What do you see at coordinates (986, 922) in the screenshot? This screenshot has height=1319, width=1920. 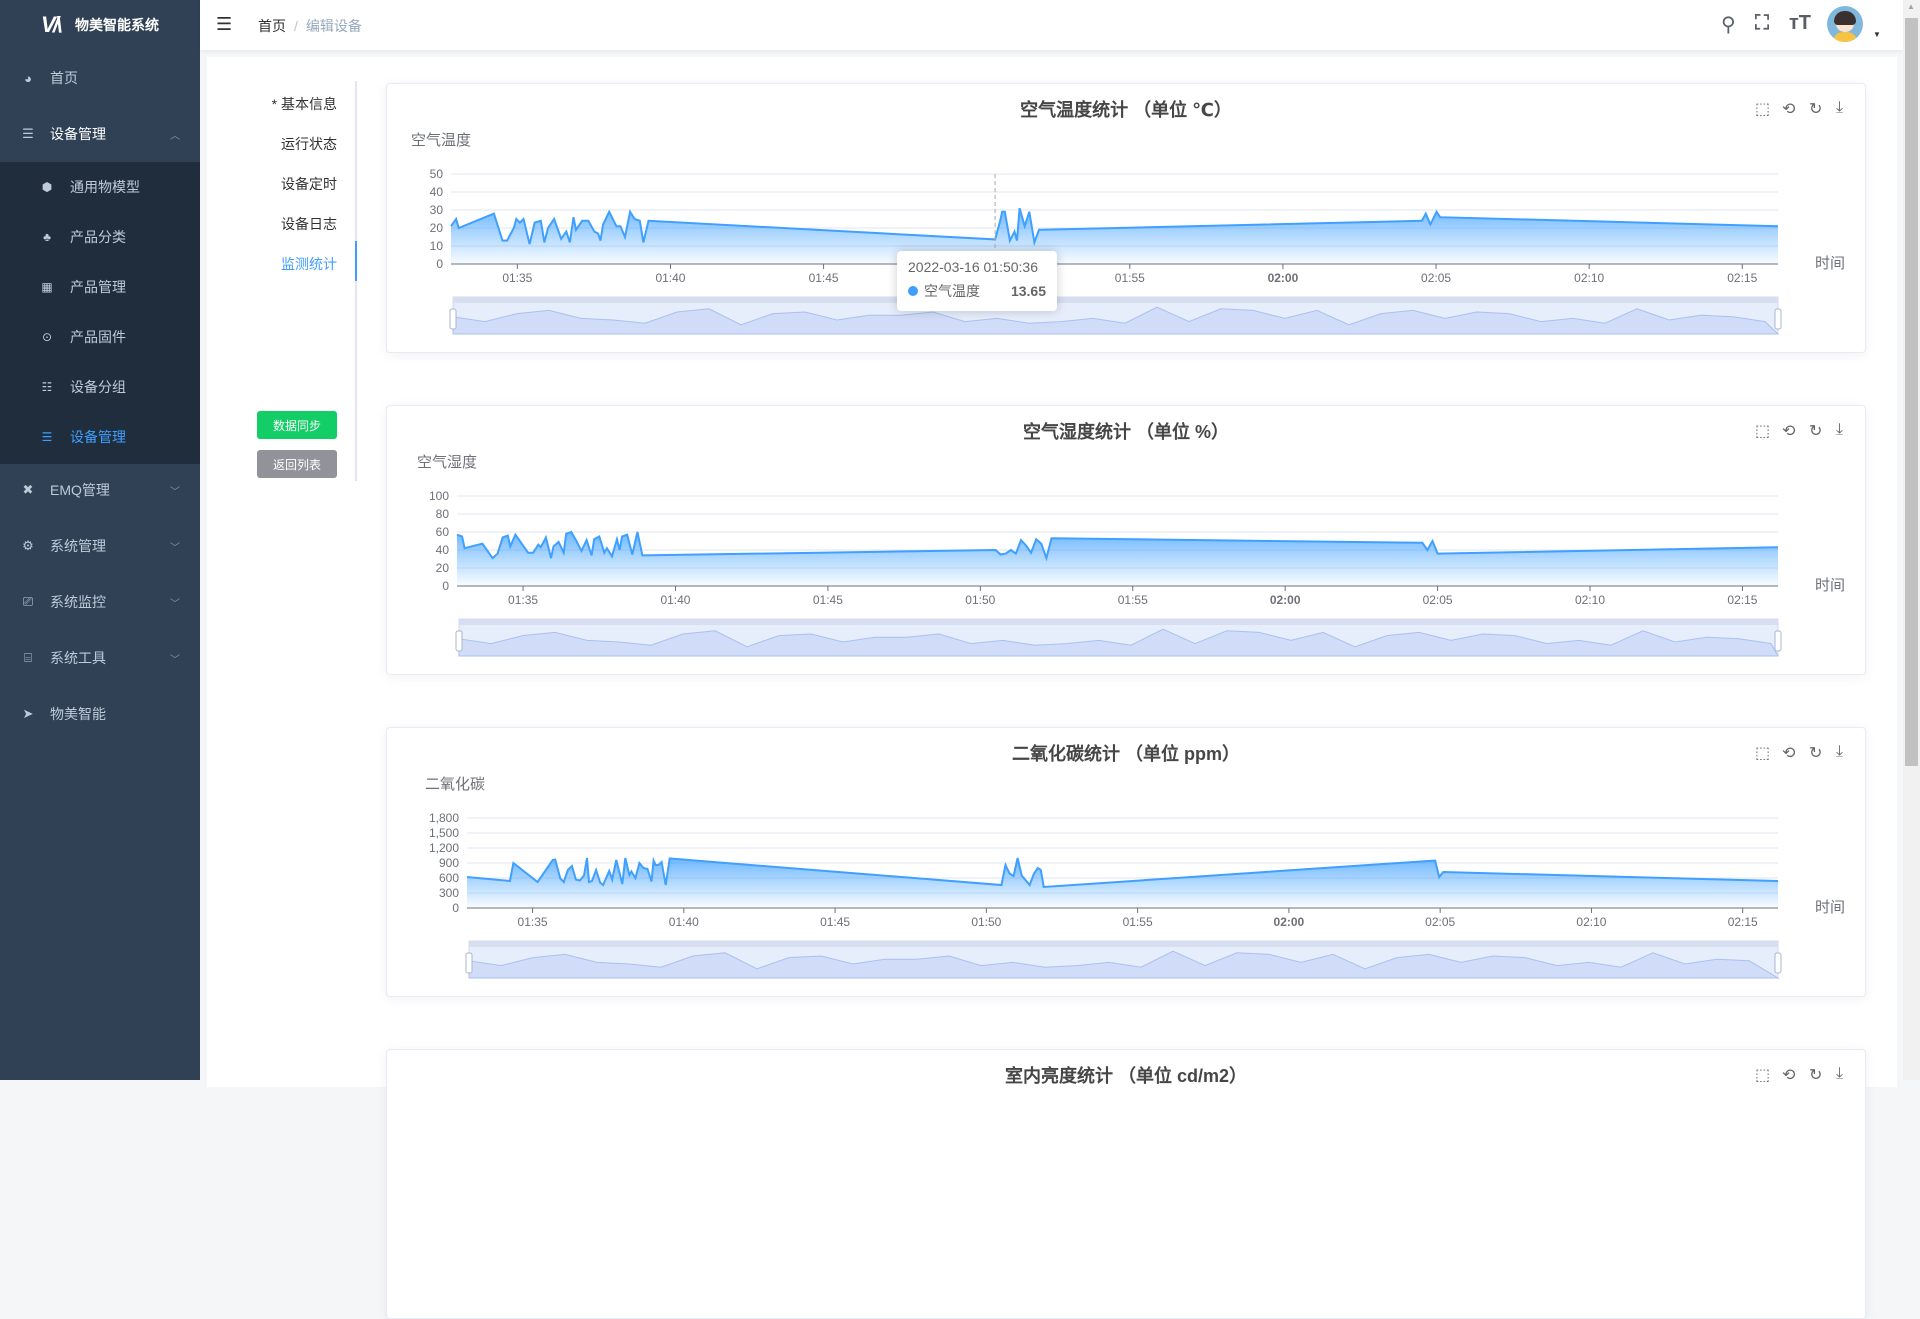 I see `x-tick-label: 01:50` at bounding box center [986, 922].